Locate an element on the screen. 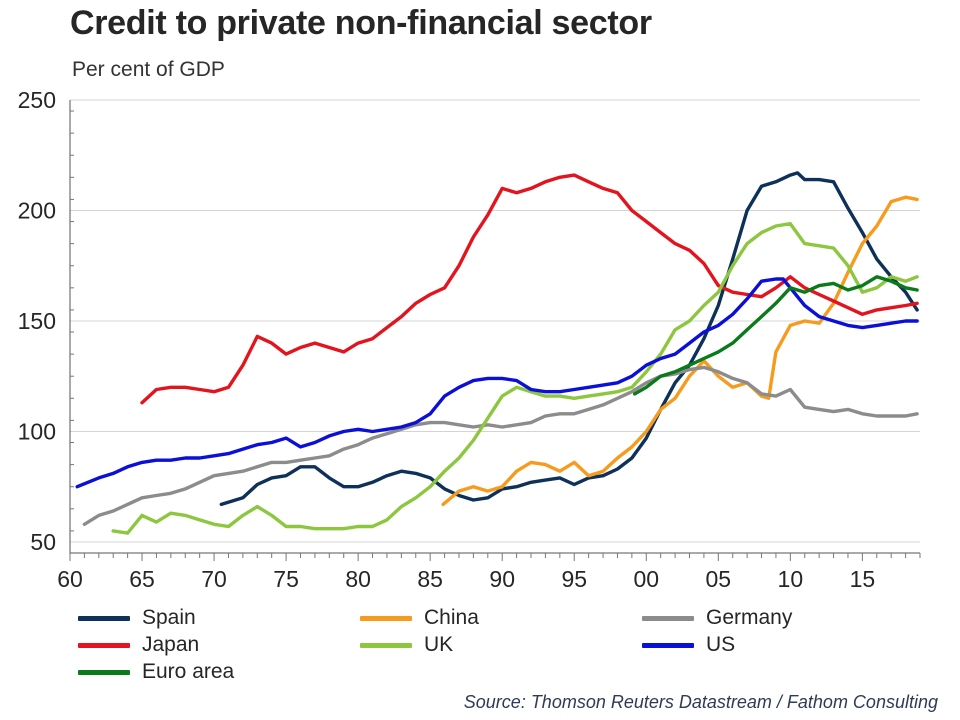 This screenshot has height=720, width=960. y-tick-label: 150 is located at coordinates (37, 321).